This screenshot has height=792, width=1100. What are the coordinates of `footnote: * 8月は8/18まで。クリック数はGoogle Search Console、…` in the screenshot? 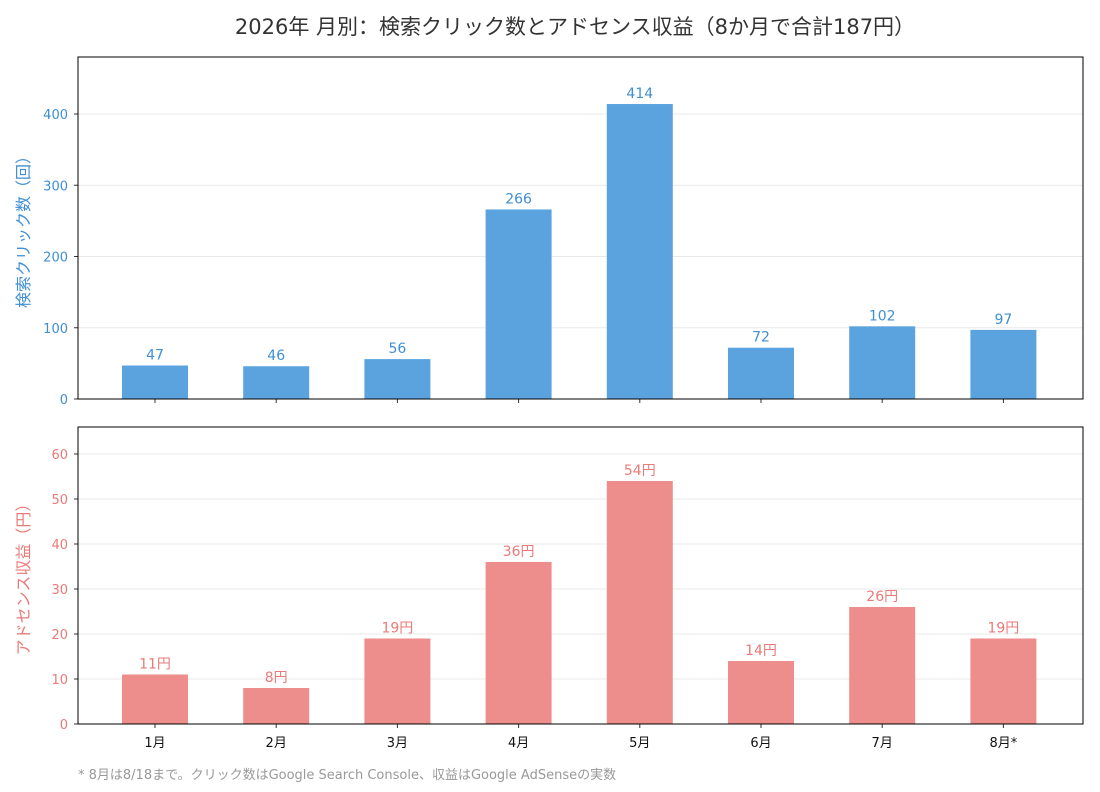 It's located at (347, 775).